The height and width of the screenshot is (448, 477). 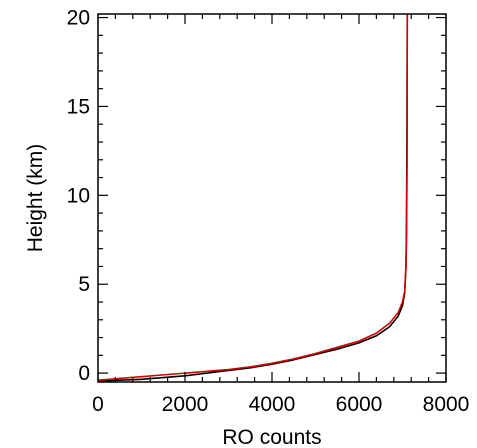 I want to click on x-tick-label: 6000, so click(x=359, y=404).